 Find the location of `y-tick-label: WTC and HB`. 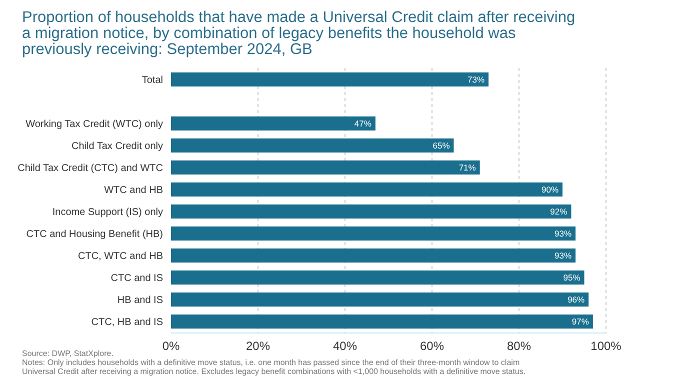

y-tick-label: WTC and HB is located at coordinates (134, 190).